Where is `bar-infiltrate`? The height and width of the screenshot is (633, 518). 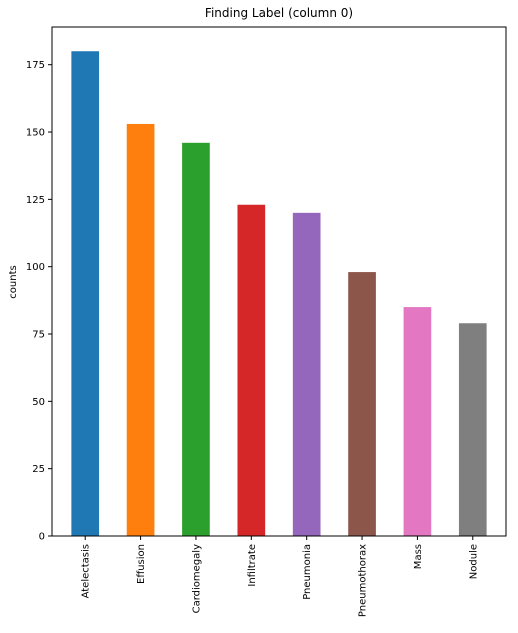 bar-infiltrate is located at coordinates (251, 370).